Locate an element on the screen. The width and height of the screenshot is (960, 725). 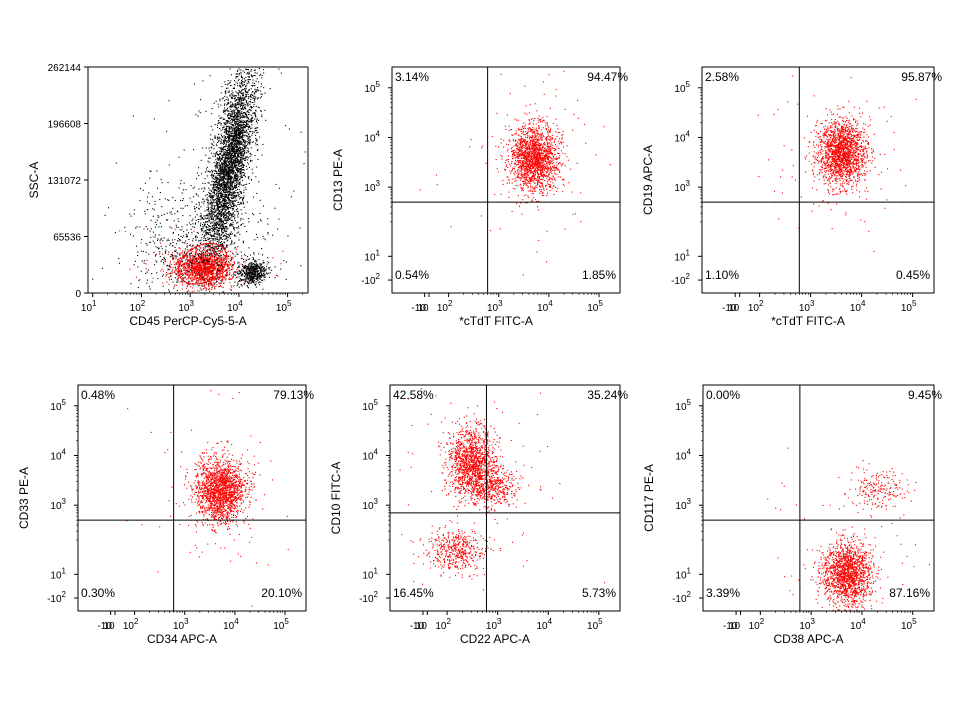
quadrant-labels: 0.48% 79.13% 0.30% 20.10% is located at coordinates (197, 494).